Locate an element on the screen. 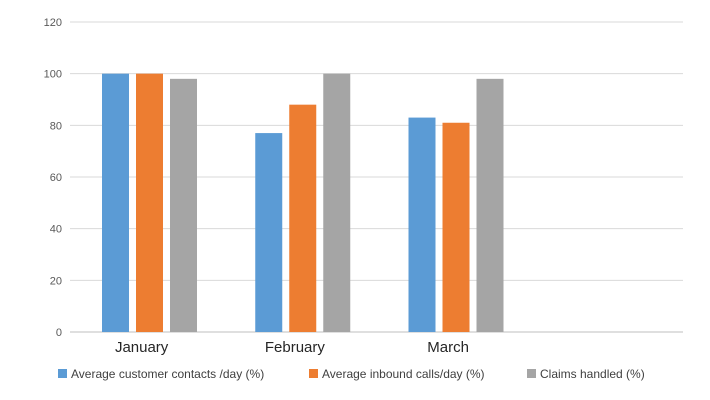 The width and height of the screenshot is (710, 400). y-tick-label: 80 is located at coordinates (56, 126).